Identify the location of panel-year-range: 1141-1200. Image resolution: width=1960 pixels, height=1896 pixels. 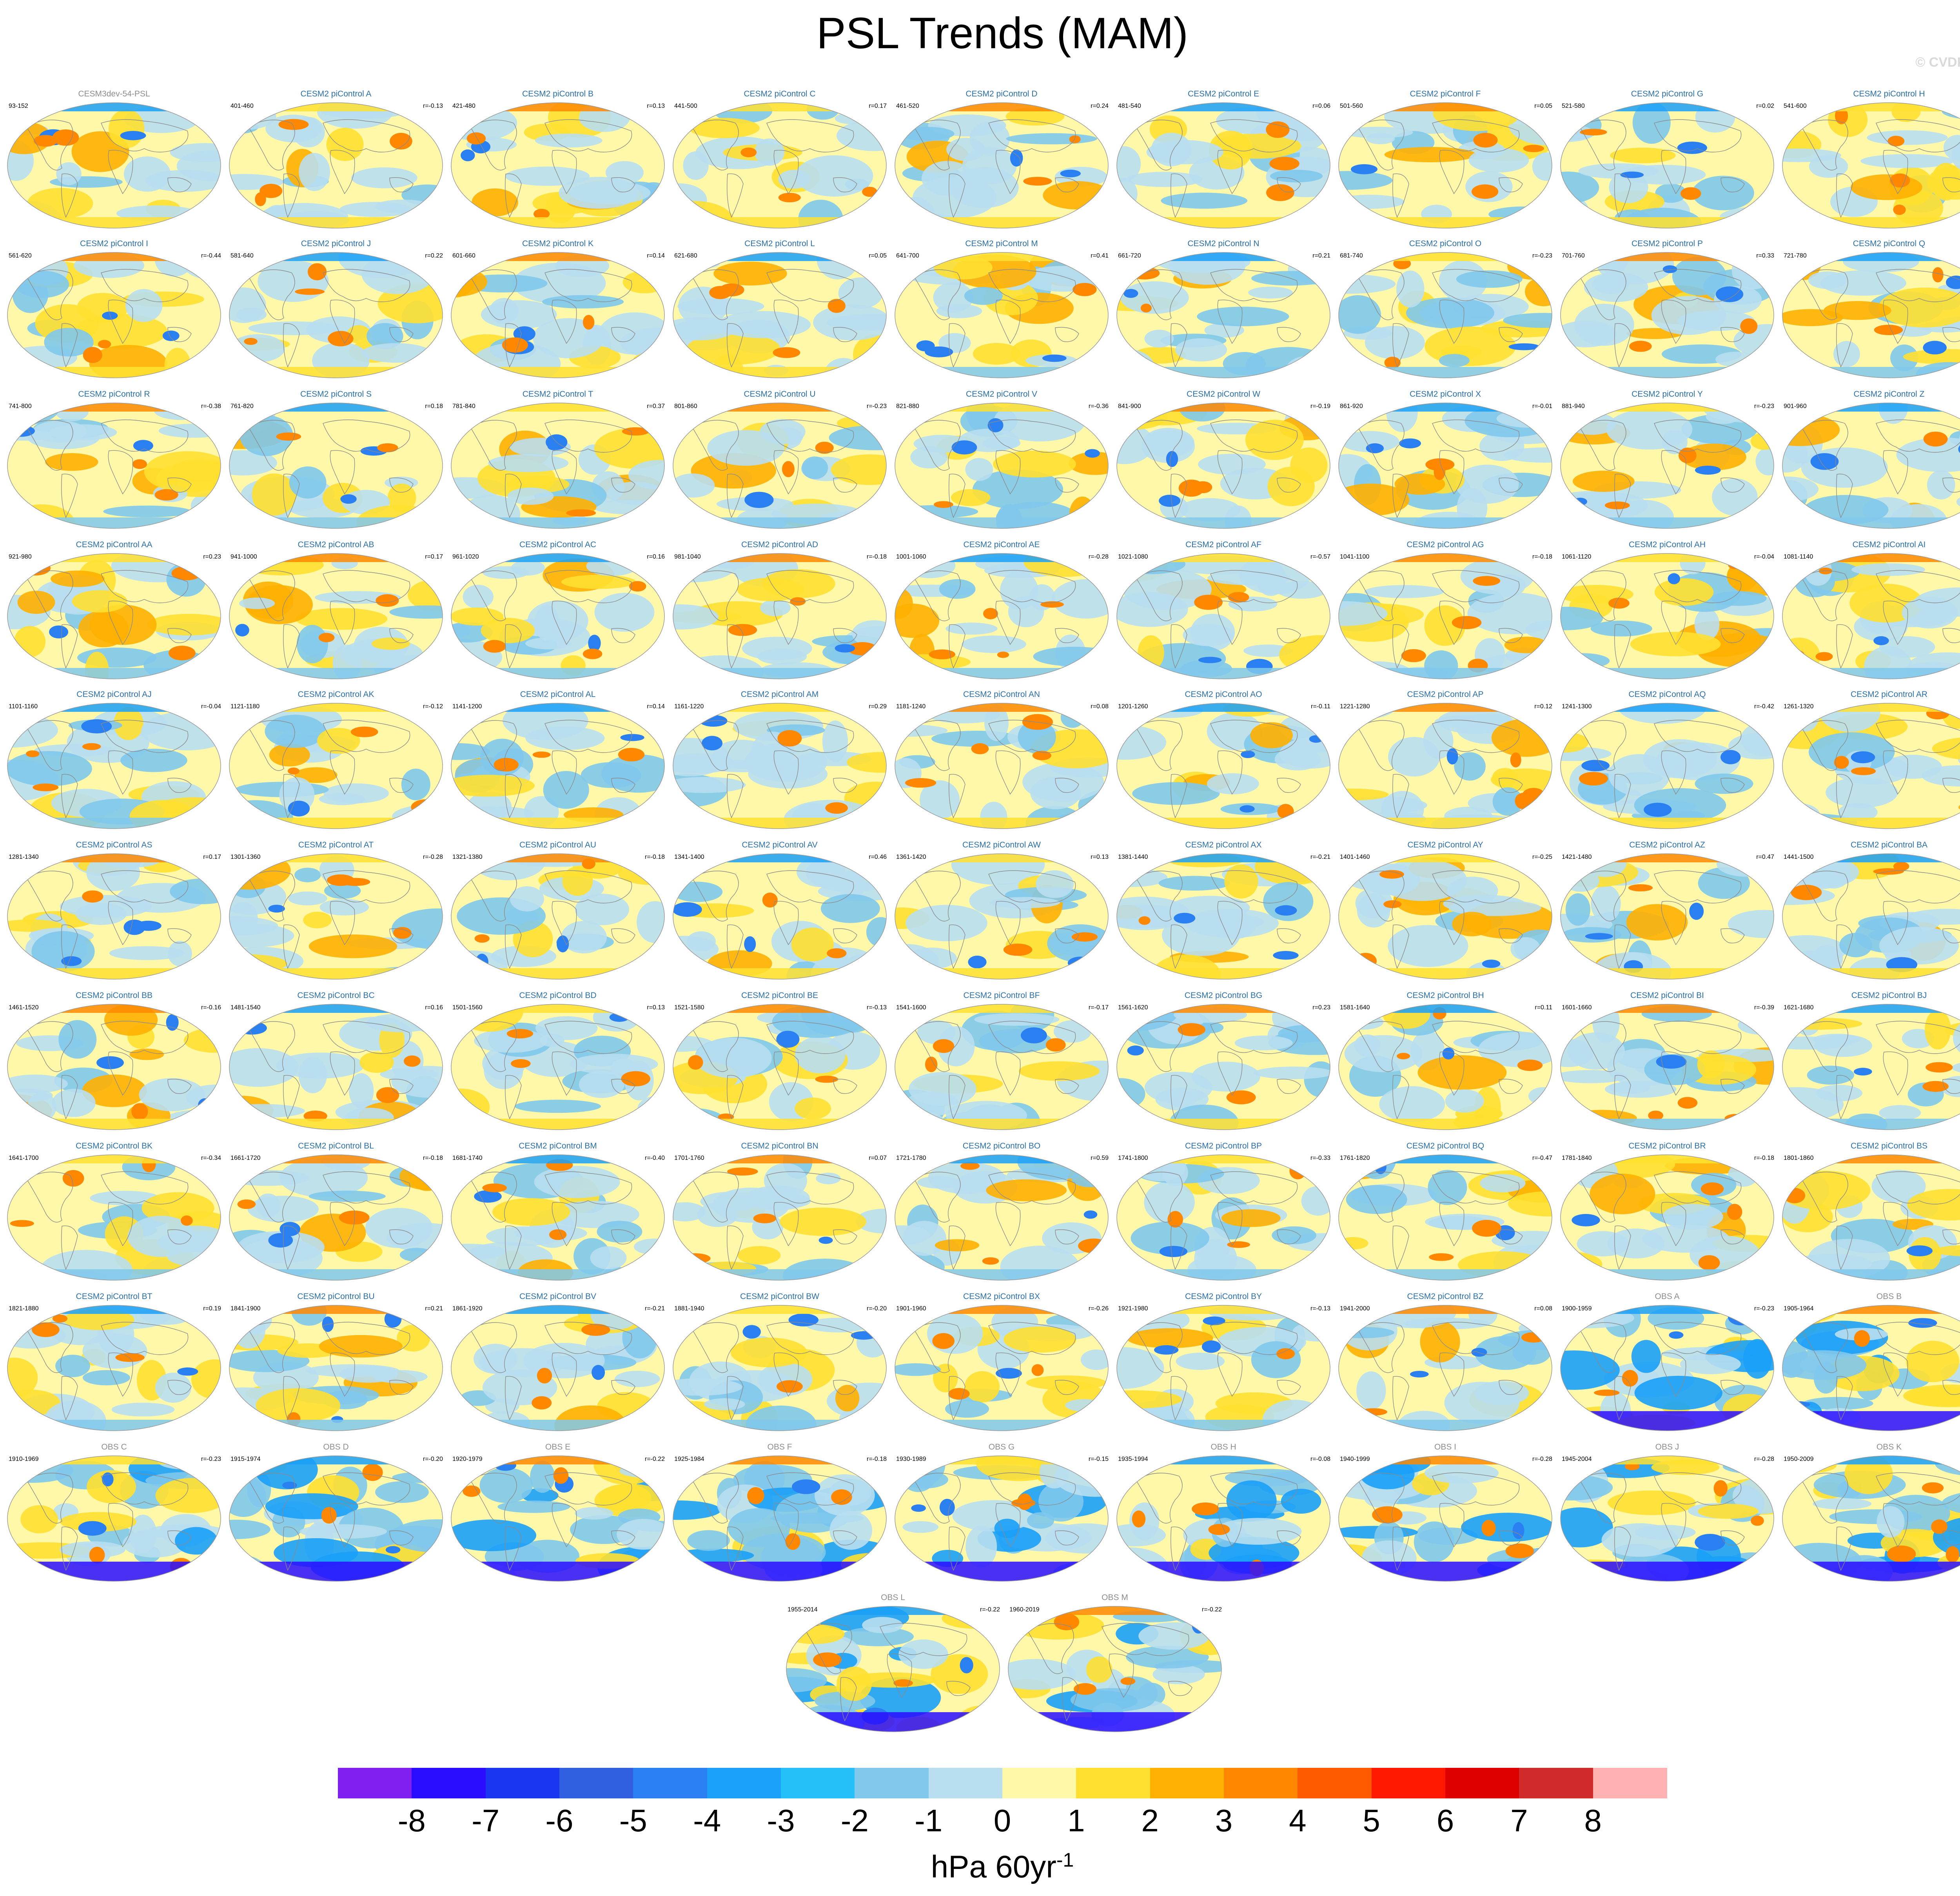
(467, 706).